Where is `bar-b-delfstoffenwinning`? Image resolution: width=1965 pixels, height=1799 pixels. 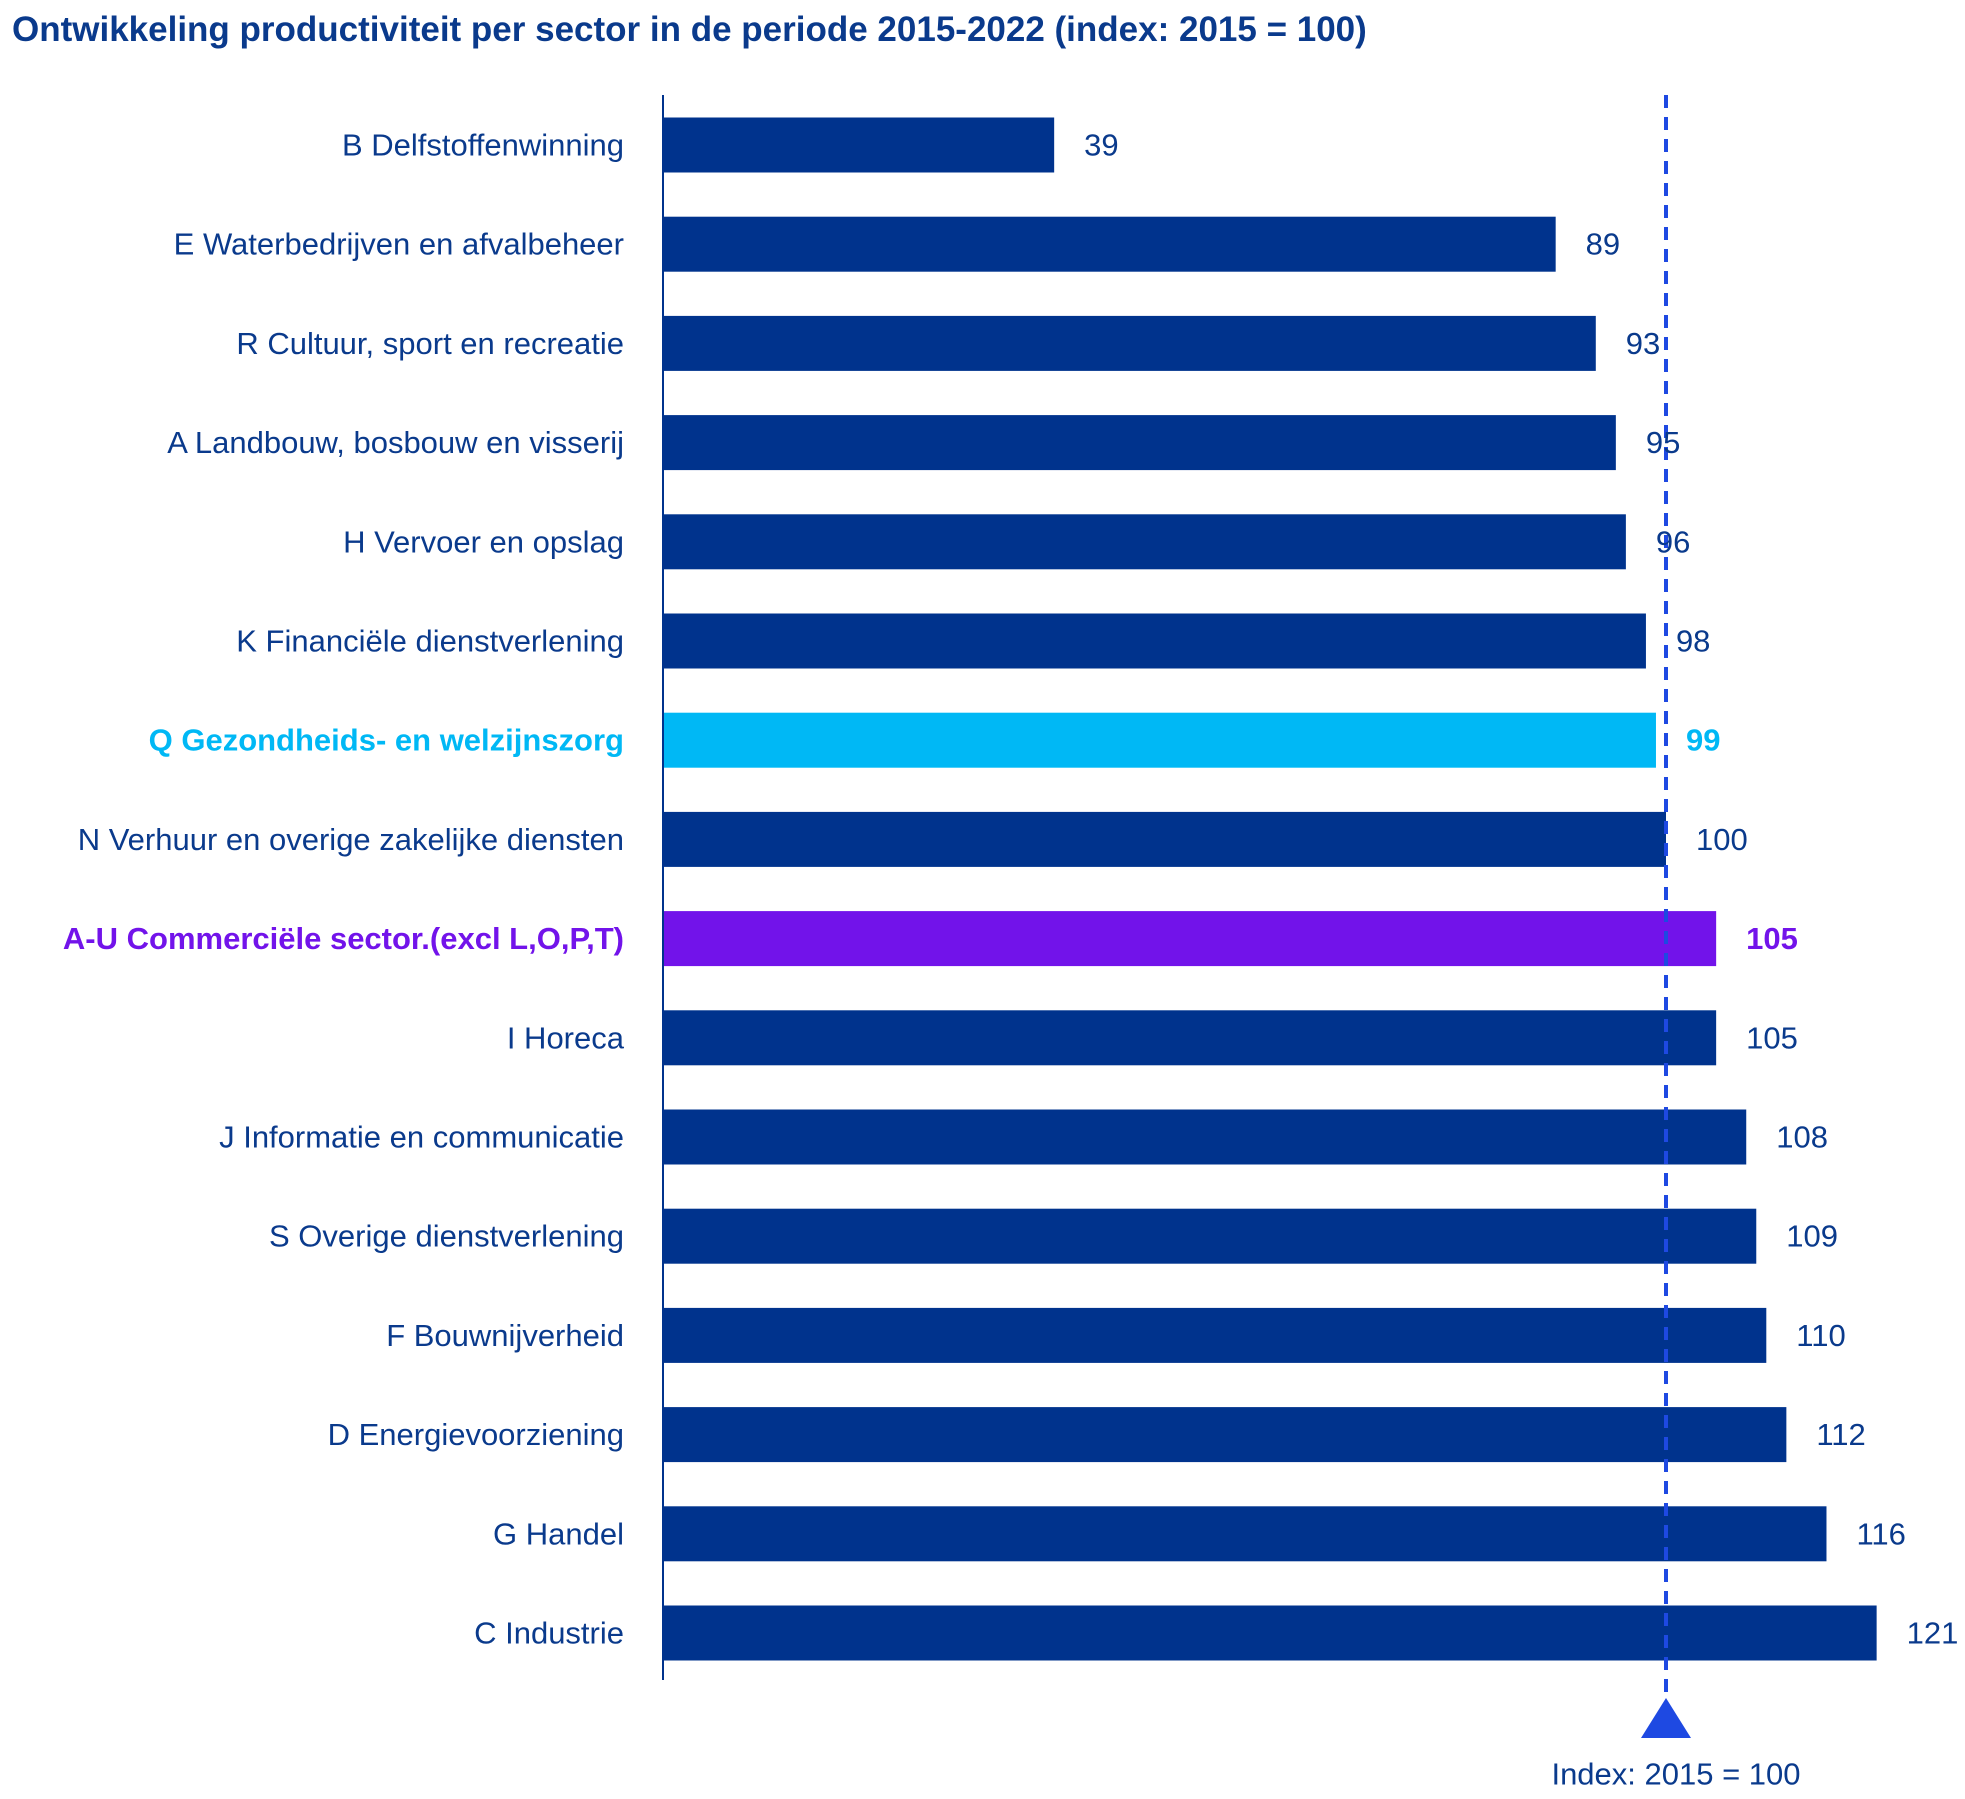 bar-b-delfstoffenwinning is located at coordinates (859, 145).